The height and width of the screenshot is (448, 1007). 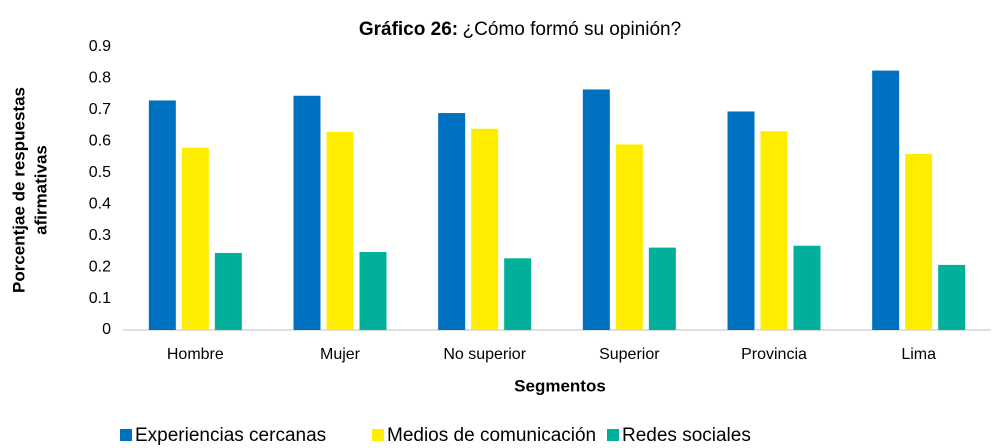 What do you see at coordinates (40, 190) in the screenshot?
I see `y-axis-label: afirmativas` at bounding box center [40, 190].